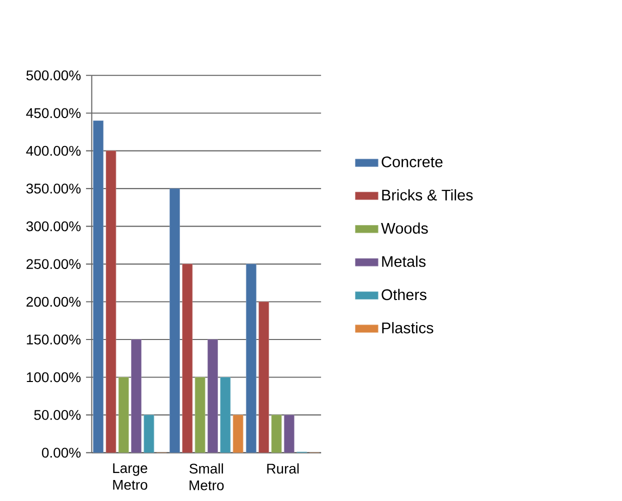  What do you see at coordinates (427, 194) in the screenshot?
I see `legend-label: Bricks & Tiles` at bounding box center [427, 194].